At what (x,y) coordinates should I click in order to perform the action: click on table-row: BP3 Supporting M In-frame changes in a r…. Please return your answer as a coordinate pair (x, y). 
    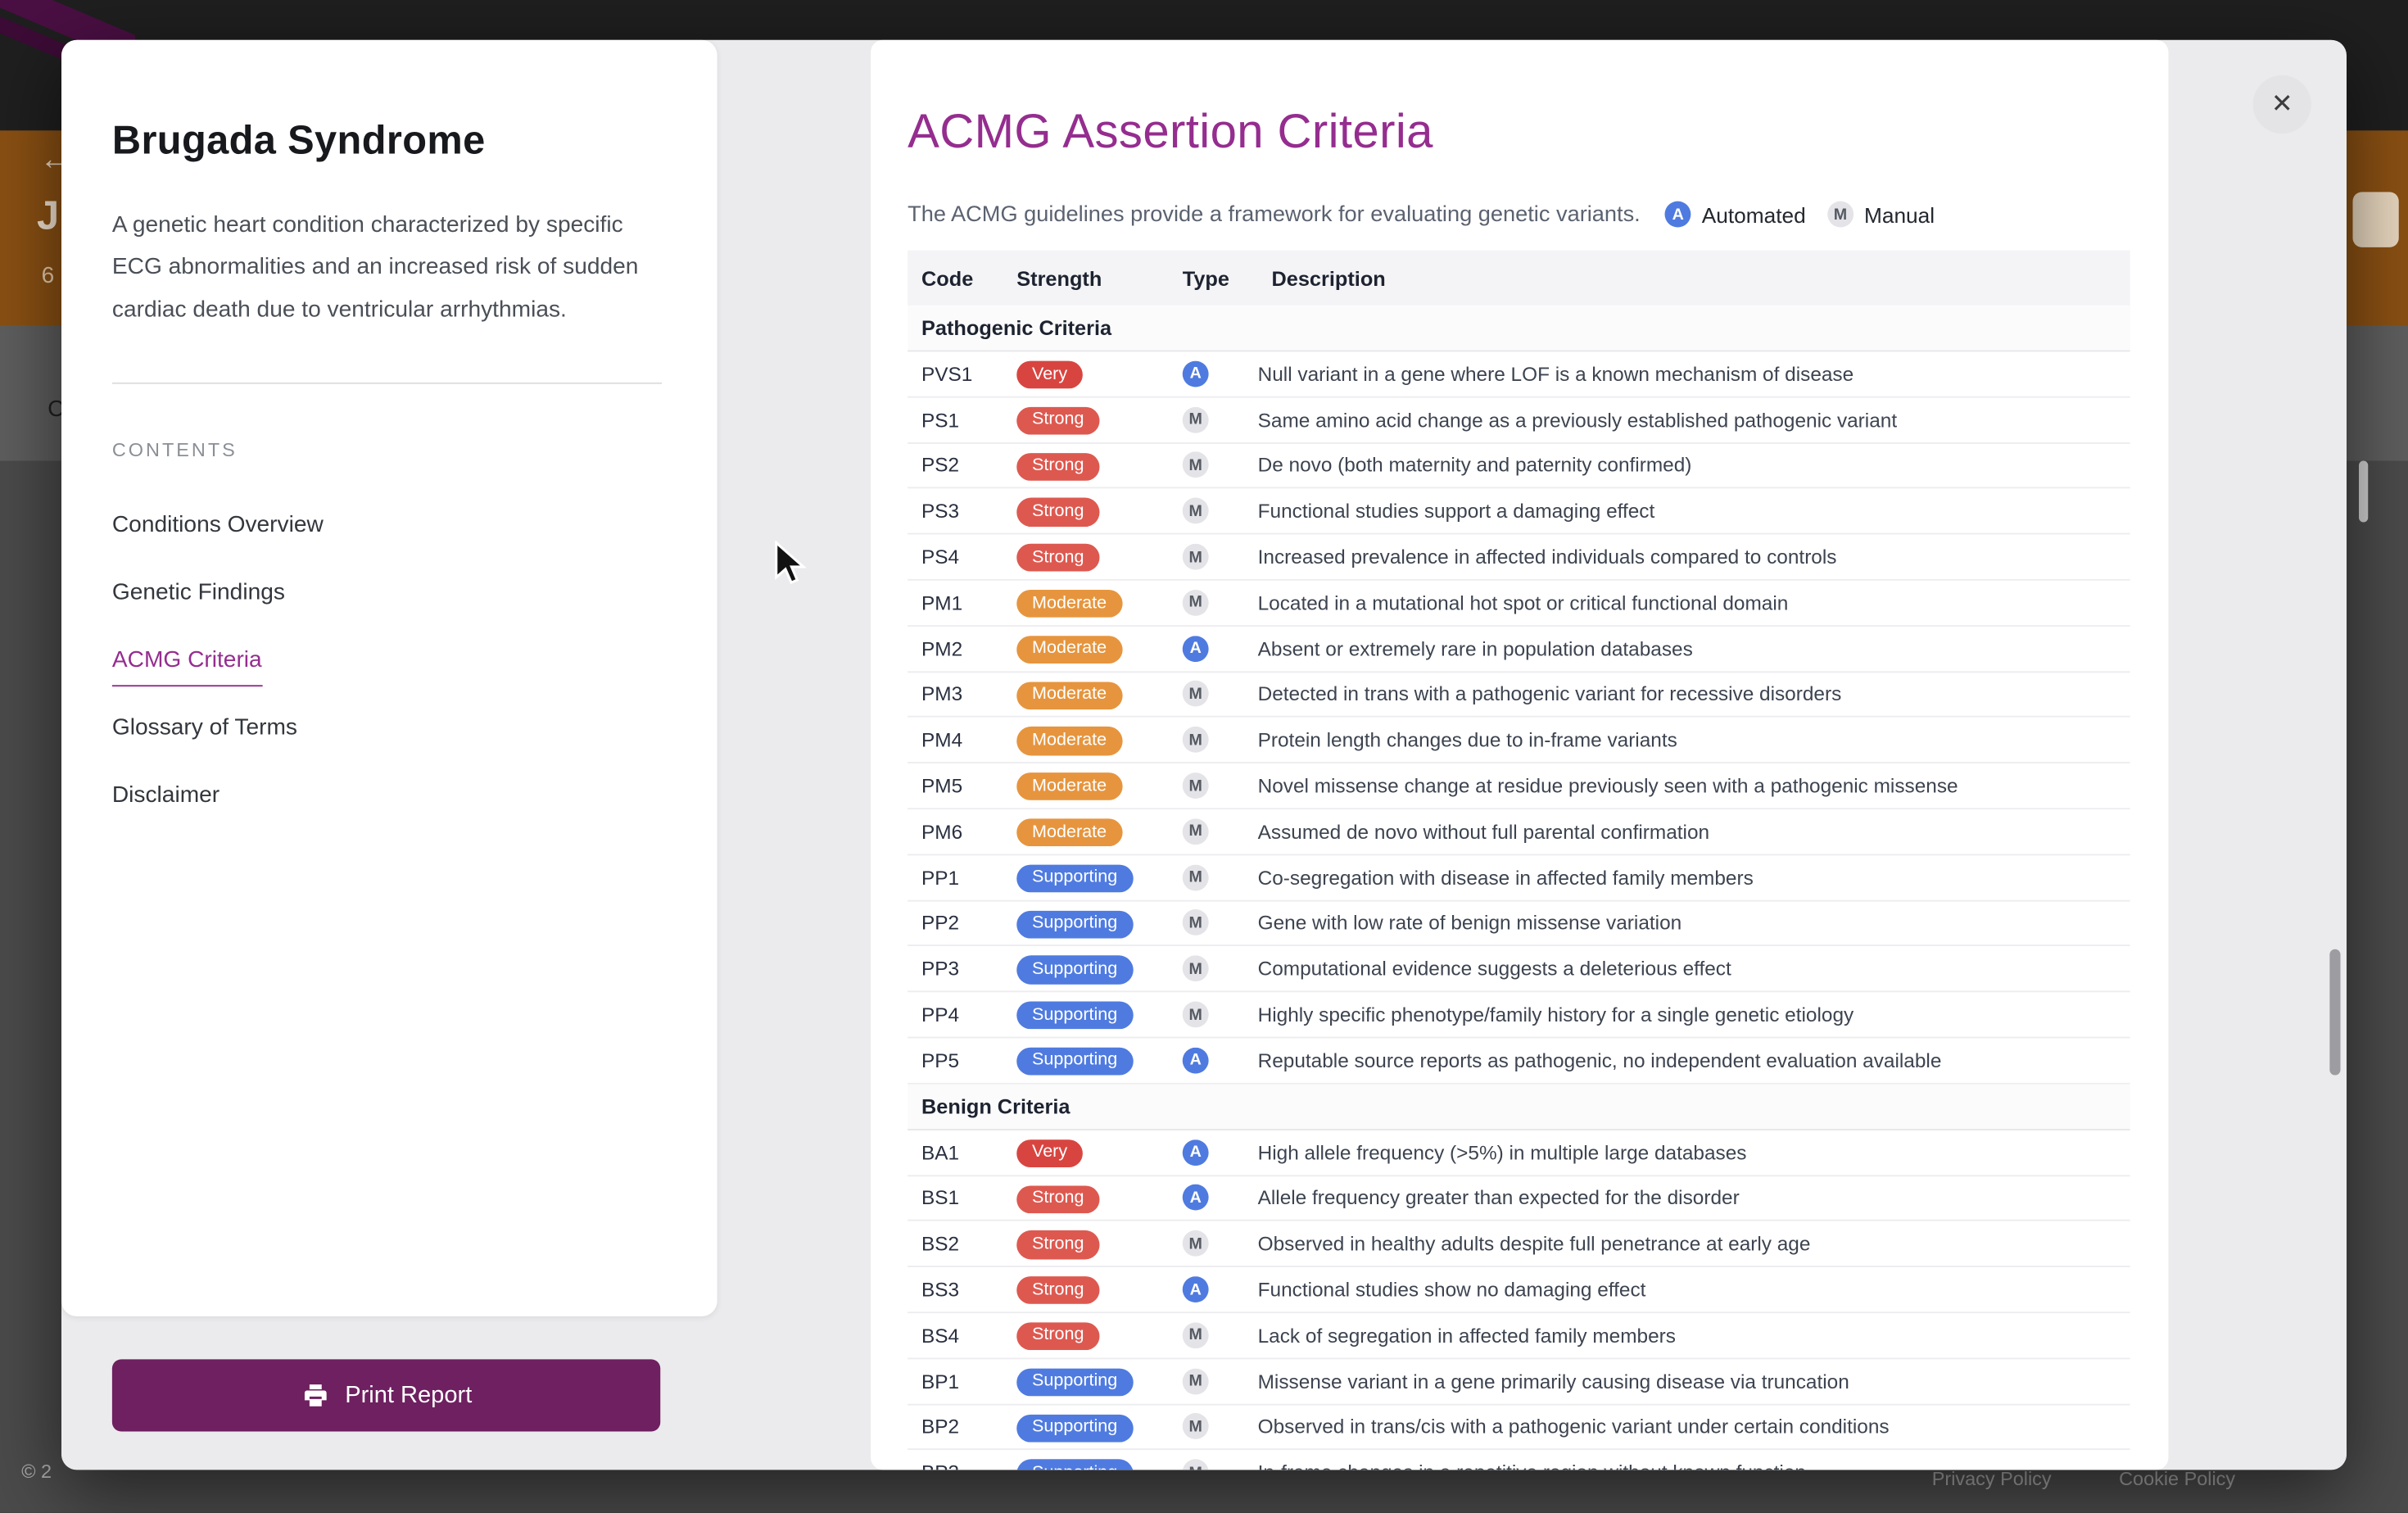
    Looking at the image, I should click on (1519, 1460).